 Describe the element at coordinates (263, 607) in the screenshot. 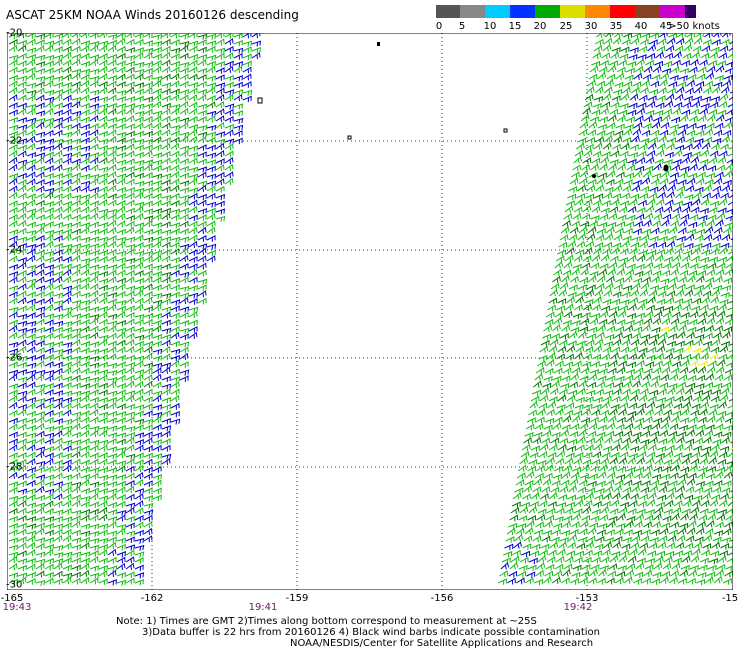

I see `pass-time-label: 19:41` at that location.